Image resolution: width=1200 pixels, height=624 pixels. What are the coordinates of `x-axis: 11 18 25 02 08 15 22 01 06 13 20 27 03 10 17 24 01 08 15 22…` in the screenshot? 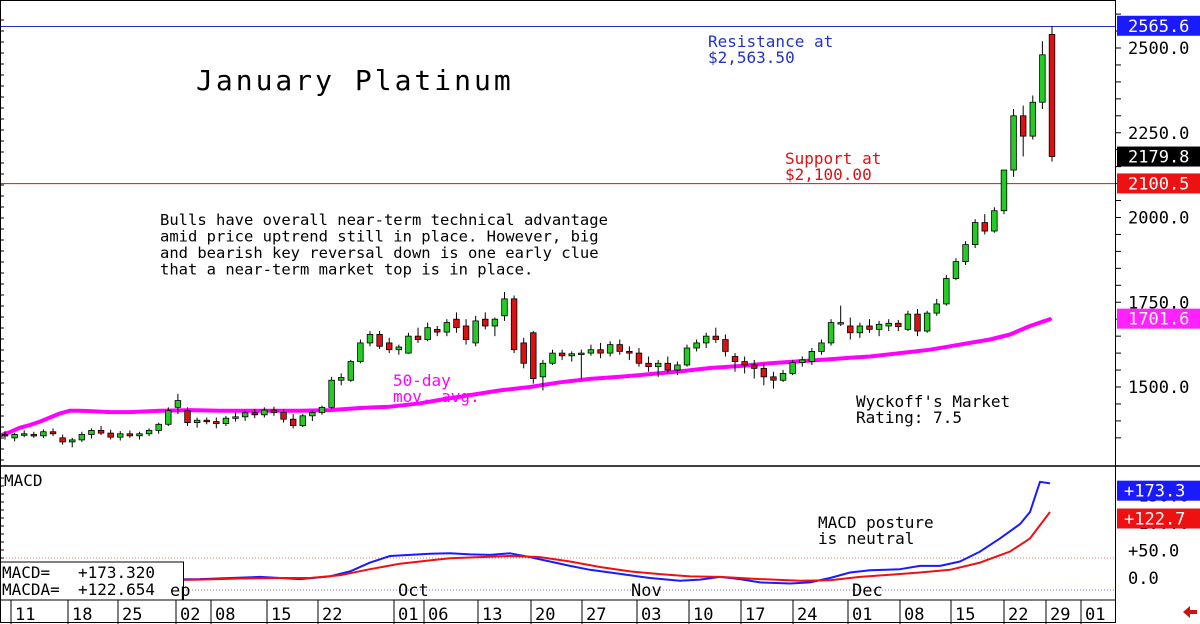 It's located at (557, 602).